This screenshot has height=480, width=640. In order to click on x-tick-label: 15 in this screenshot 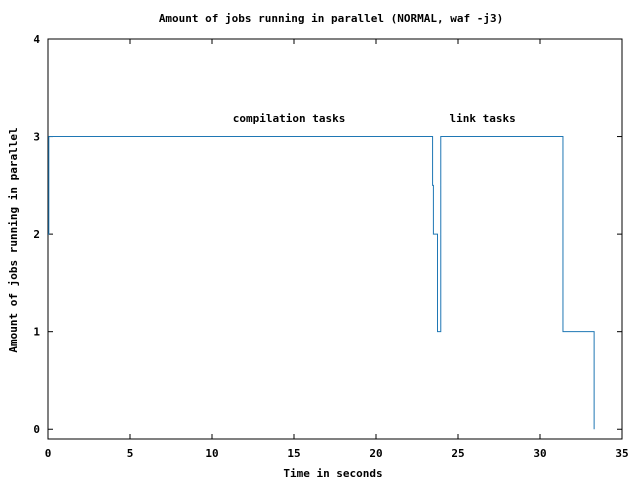, I will do `click(293, 453)`.